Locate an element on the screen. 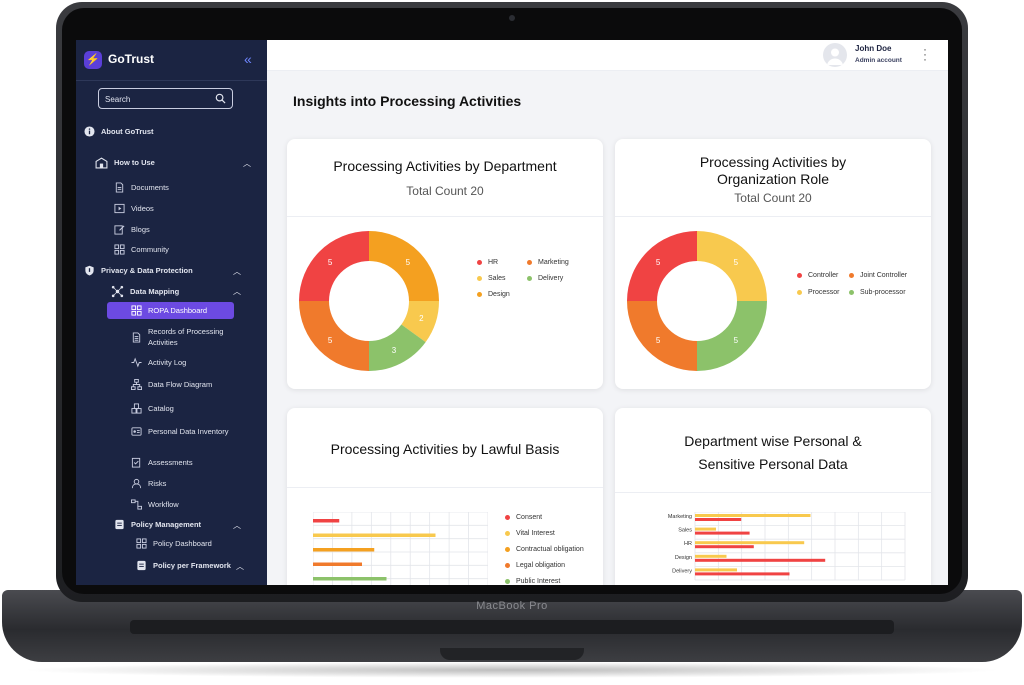 The height and width of the screenshot is (685, 1024). legend-label: Joint Controller is located at coordinates (884, 275).